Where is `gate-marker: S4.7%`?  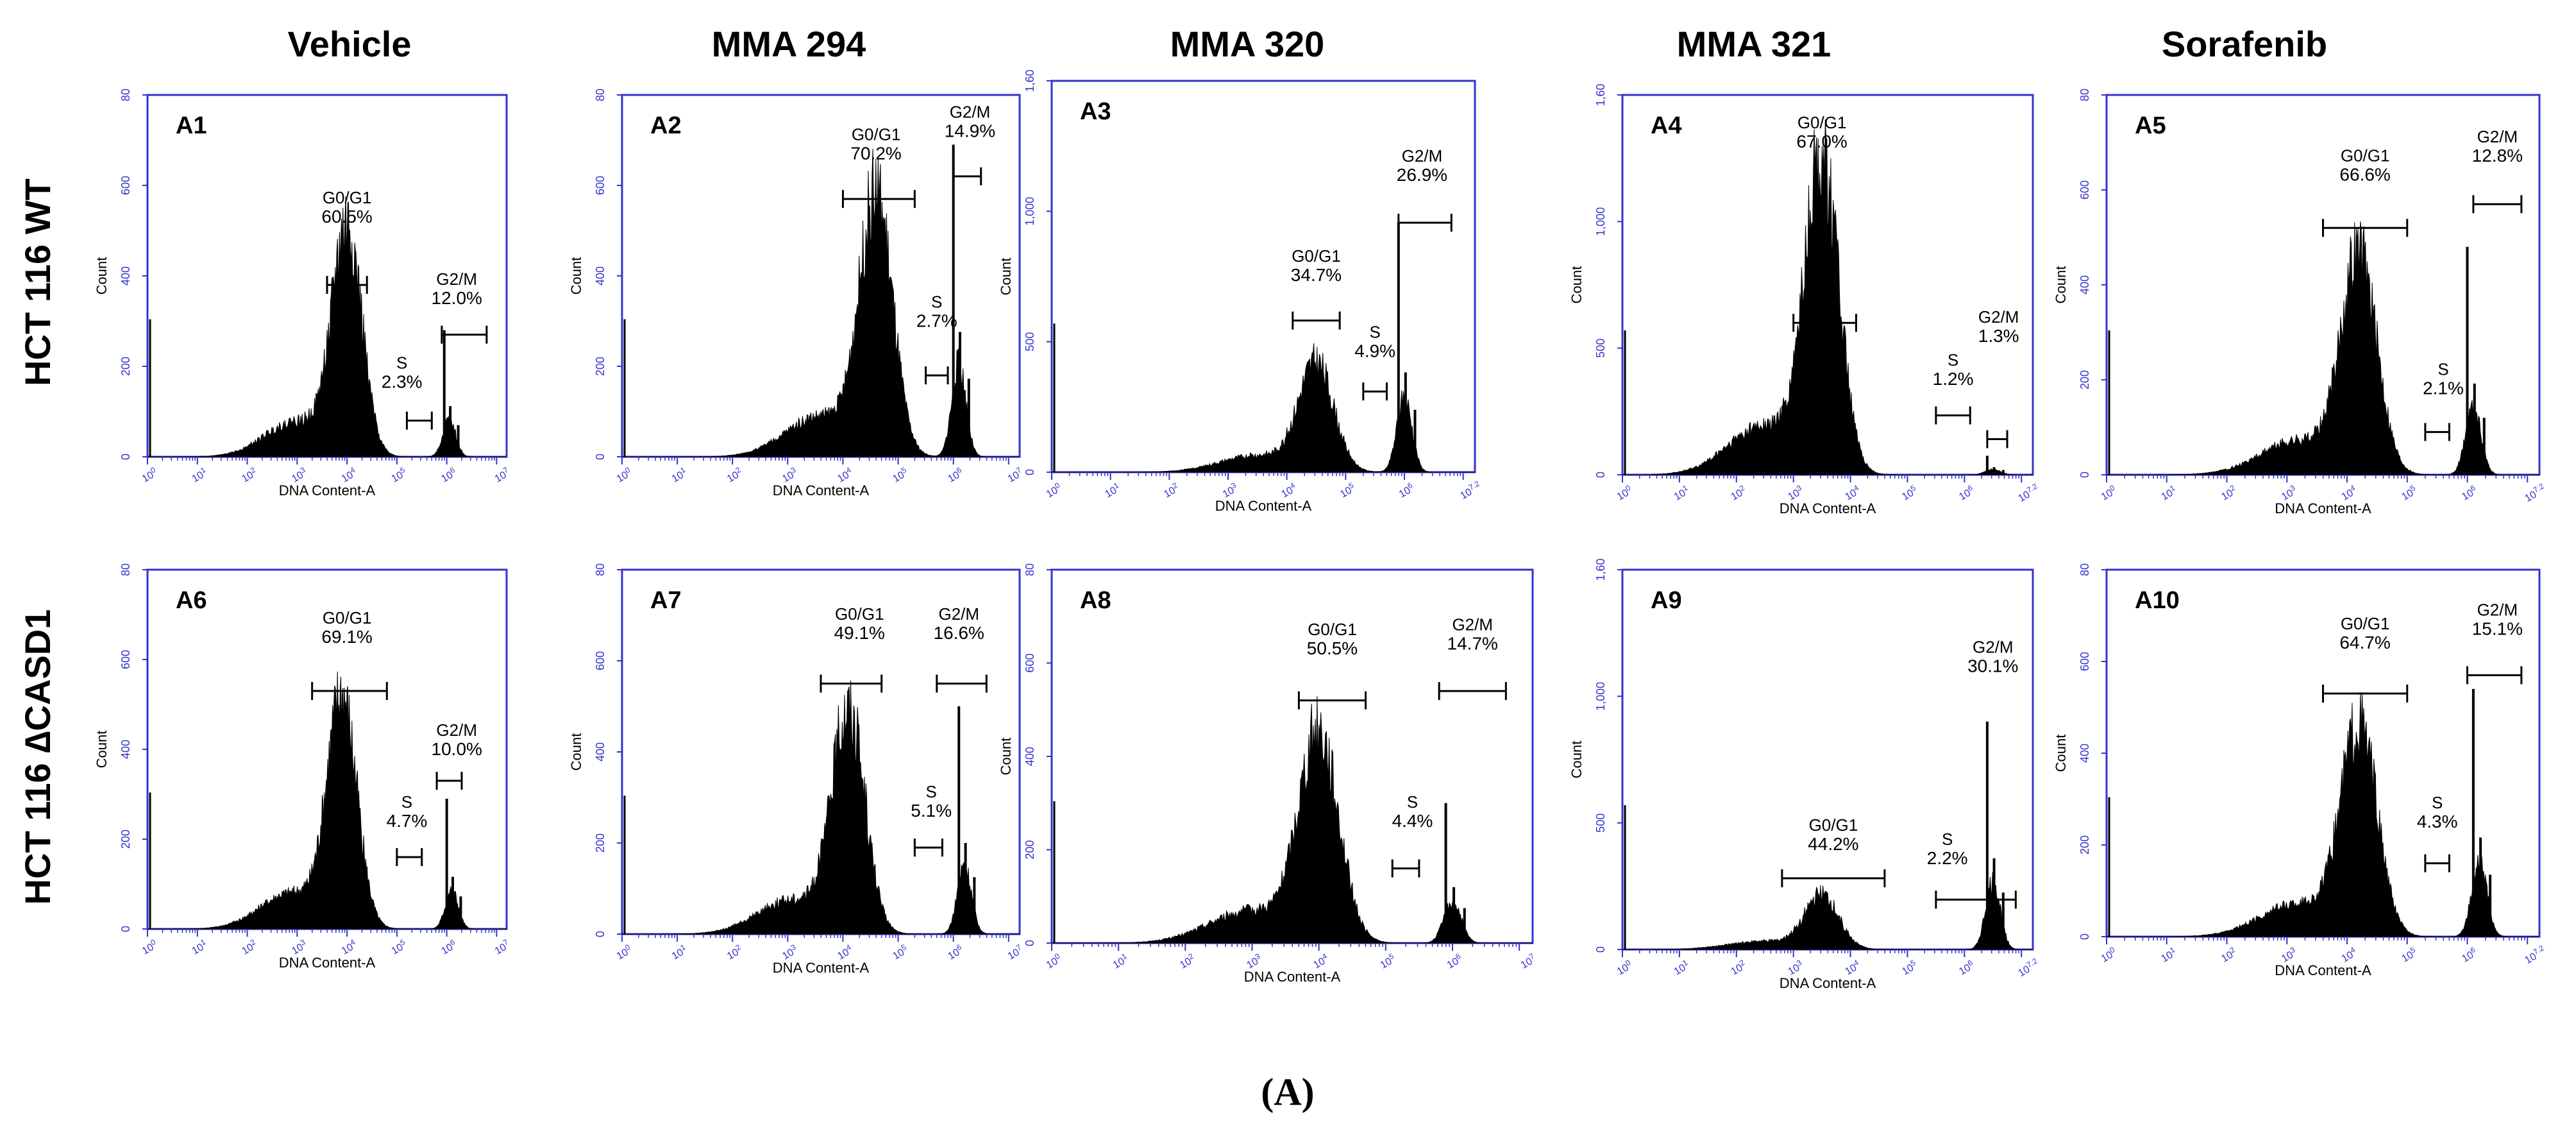 gate-marker: S4.7% is located at coordinates (407, 829).